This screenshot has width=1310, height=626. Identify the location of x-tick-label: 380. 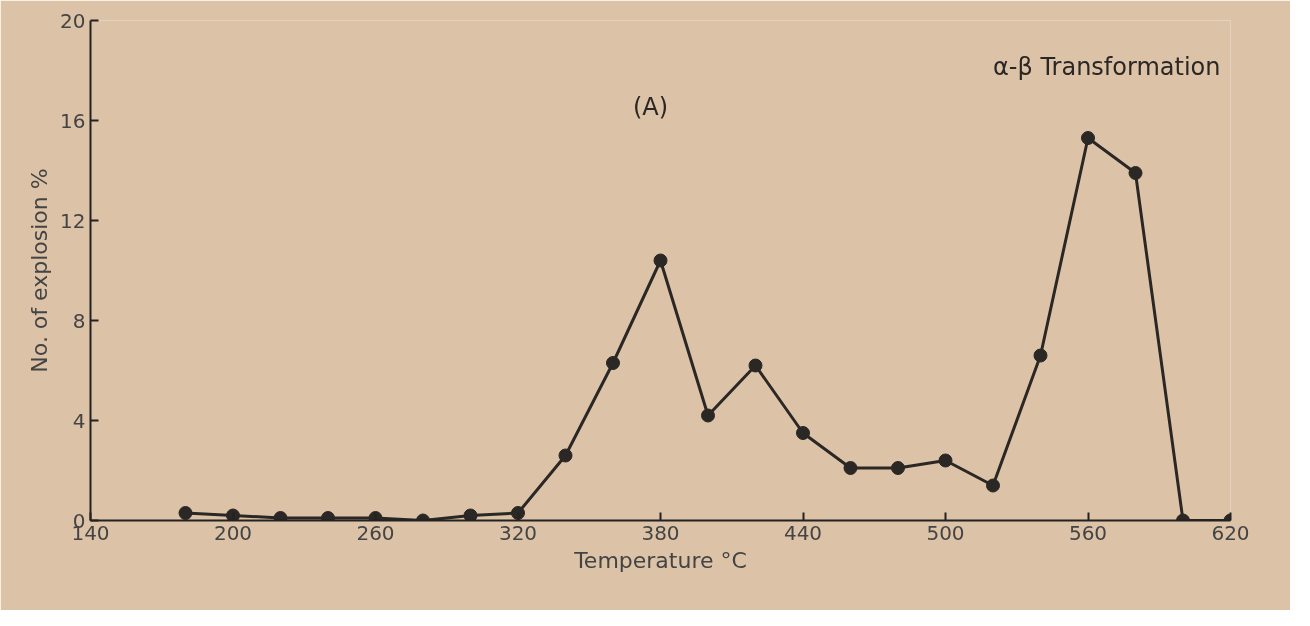
(660, 532).